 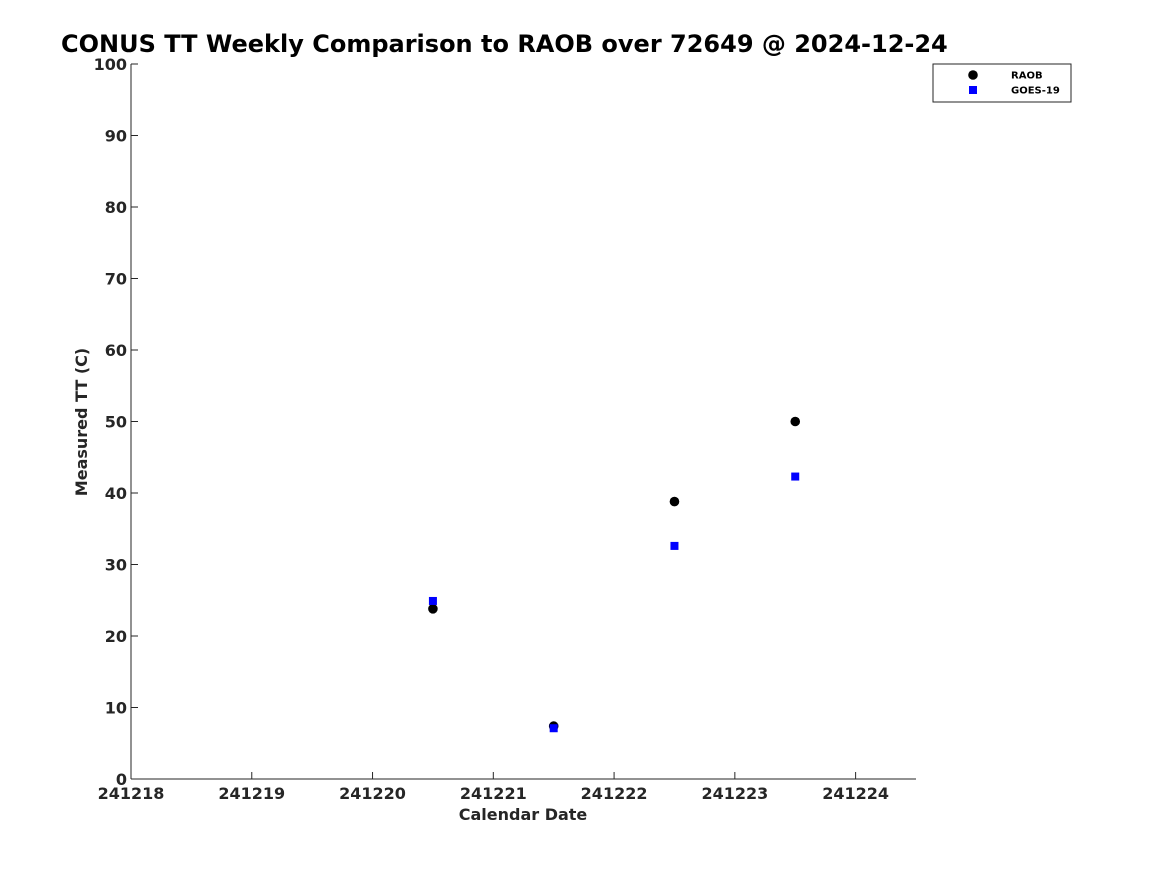 I want to click on x-axis-label: Calendar Date, so click(x=523, y=814).